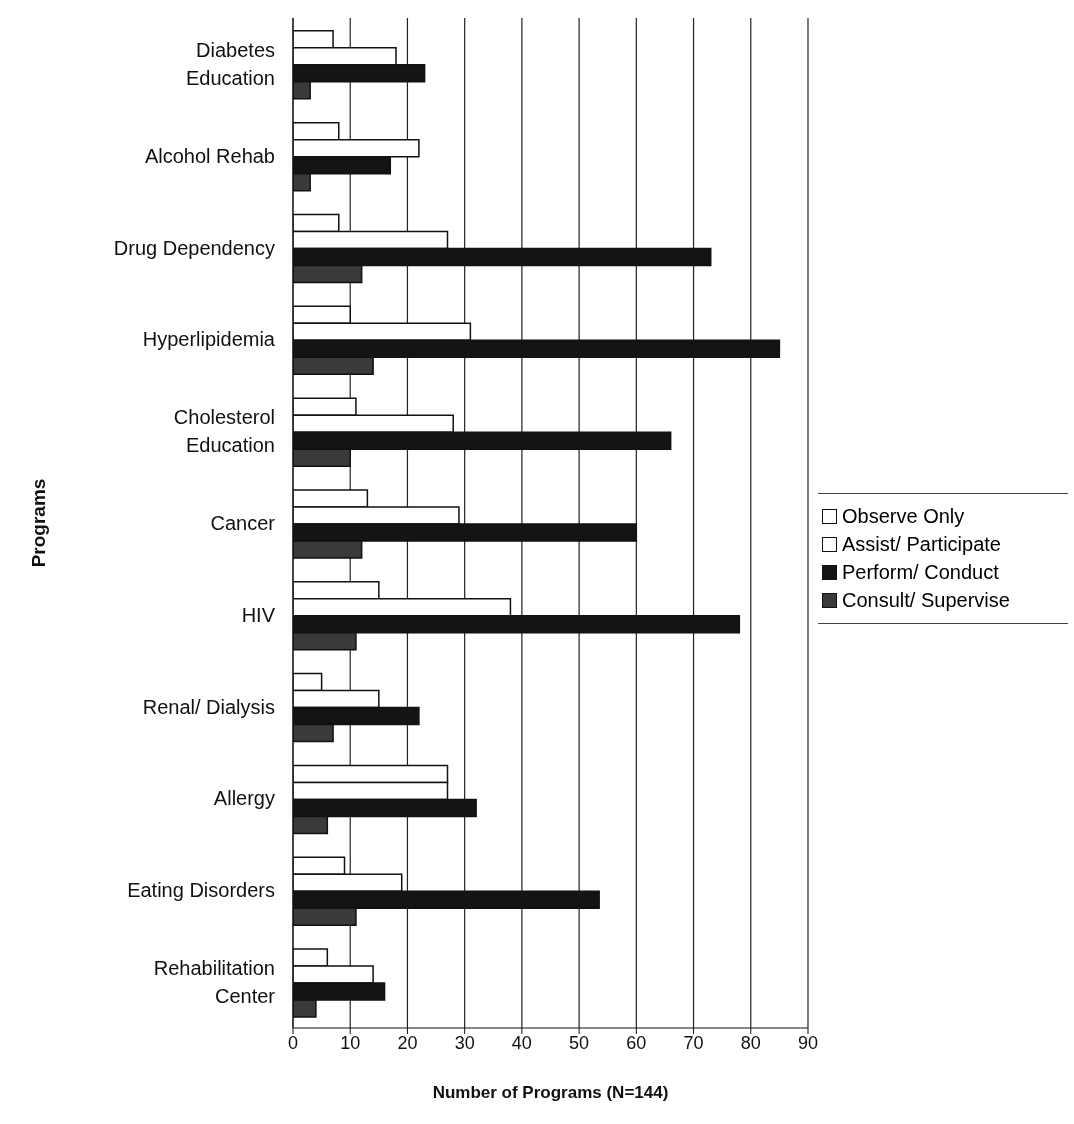 The height and width of the screenshot is (1124, 1074). Describe the element at coordinates (920, 572) in the screenshot. I see `legend-label: Perform/ Conduct` at that location.